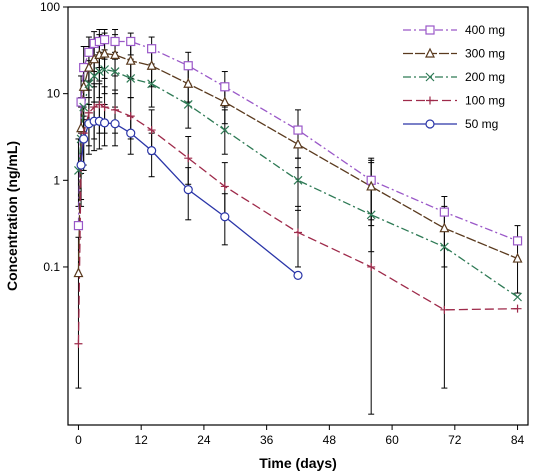 This screenshot has height=476, width=533. What do you see at coordinates (454, 30) in the screenshot?
I see `legend-item-400-mg: 400 mg` at bounding box center [454, 30].